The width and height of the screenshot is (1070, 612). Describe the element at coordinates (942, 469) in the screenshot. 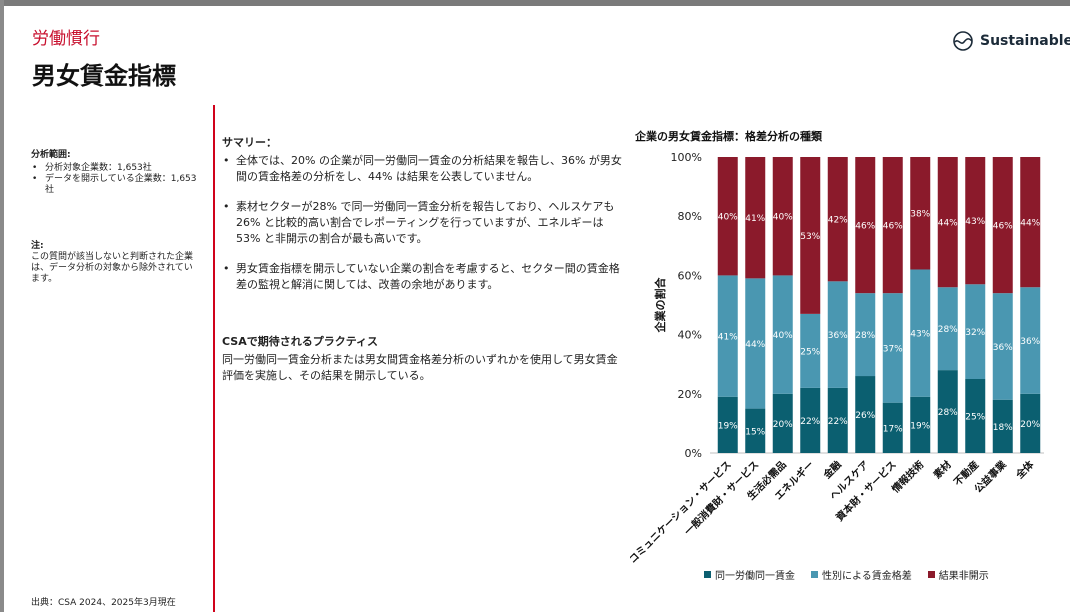

I see `category-label: 素材` at that location.